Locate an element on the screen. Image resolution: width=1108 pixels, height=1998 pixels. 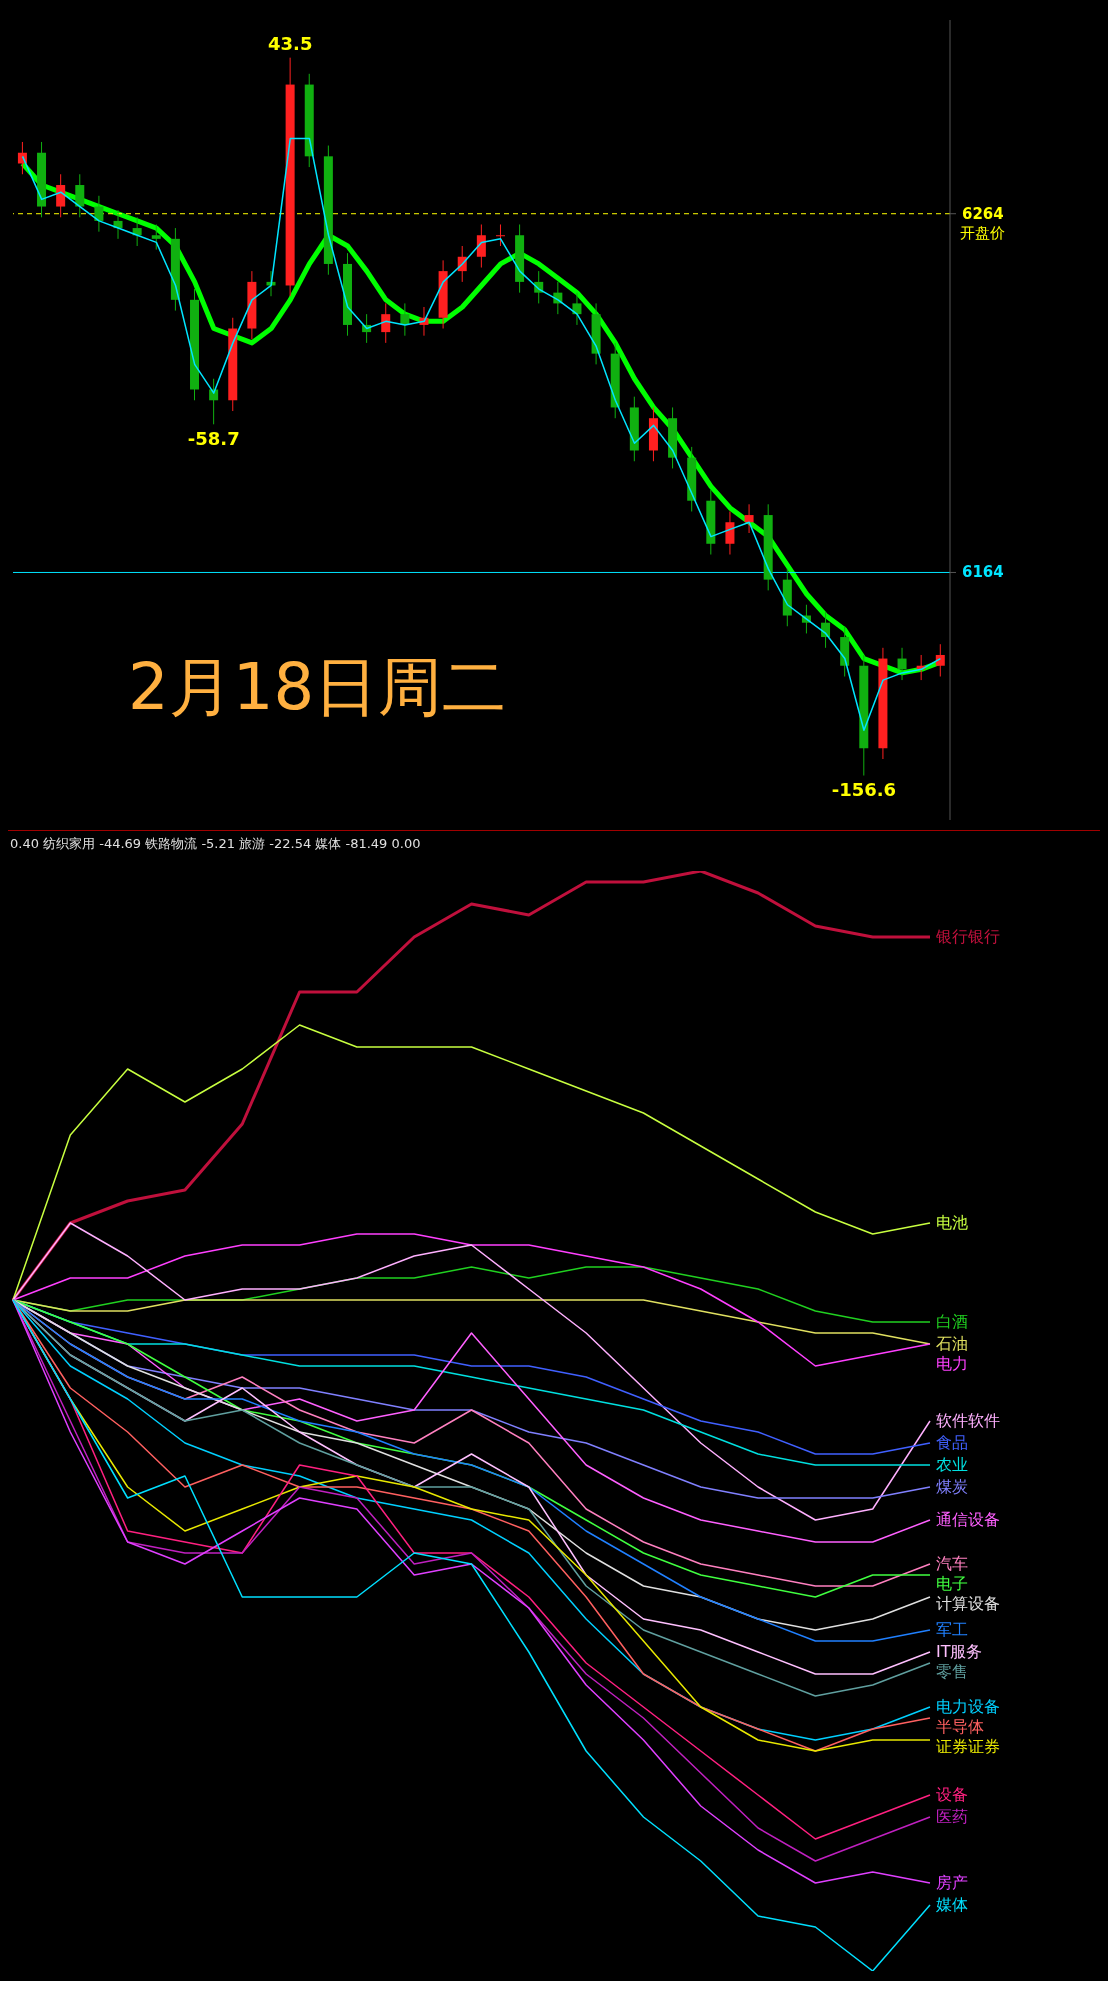
series-label: 银行银行 is located at coordinates (968, 936).